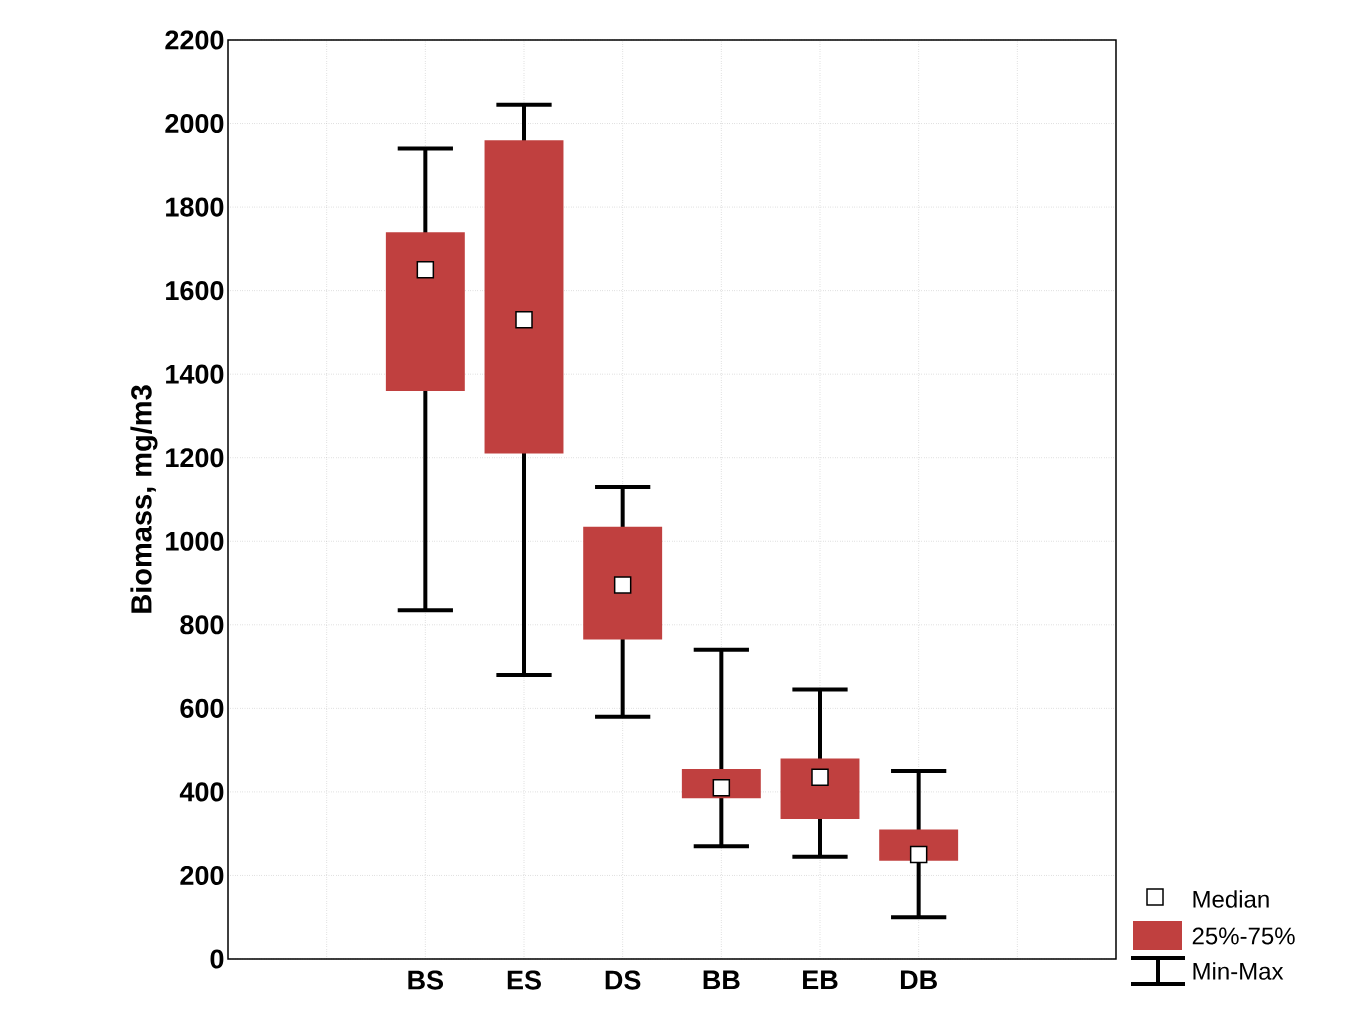  Describe the element at coordinates (202, 625) in the screenshot. I see `y-tick-label: 800` at that location.